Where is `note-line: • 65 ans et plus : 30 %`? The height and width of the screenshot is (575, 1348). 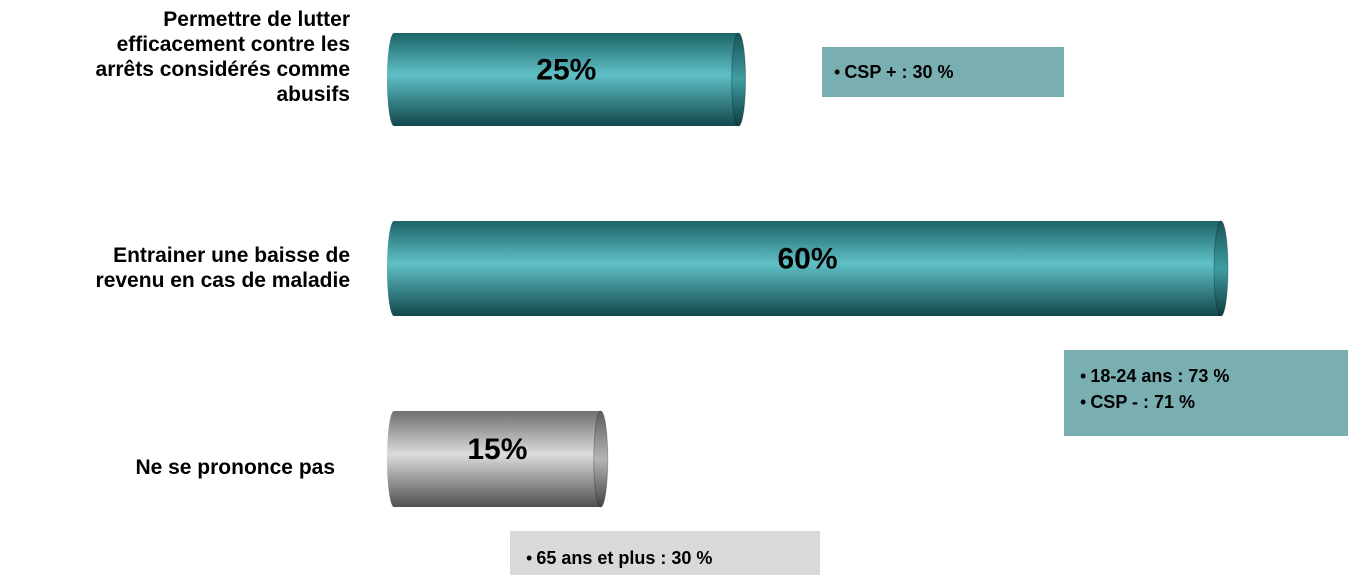
note-line: • 65 ans et plus : 30 % is located at coordinates (673, 558).